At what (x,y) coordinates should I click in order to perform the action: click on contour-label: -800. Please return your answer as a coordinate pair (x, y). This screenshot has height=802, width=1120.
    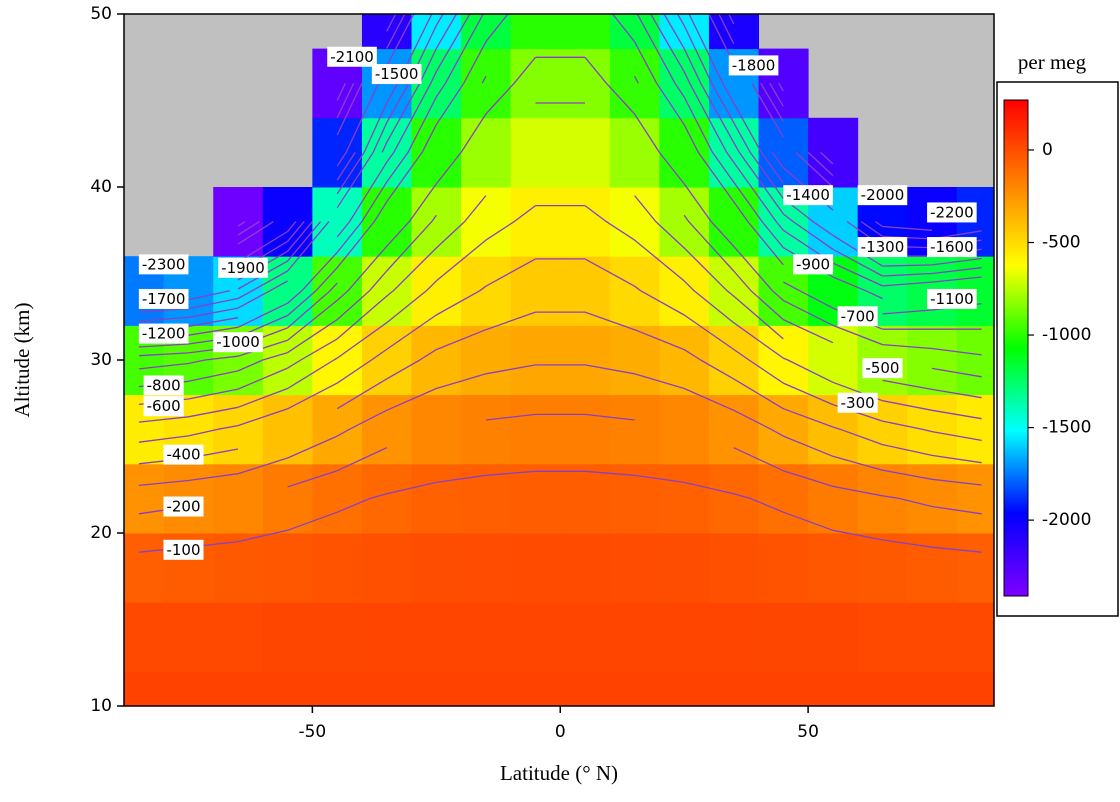
    Looking at the image, I should click on (164, 385).